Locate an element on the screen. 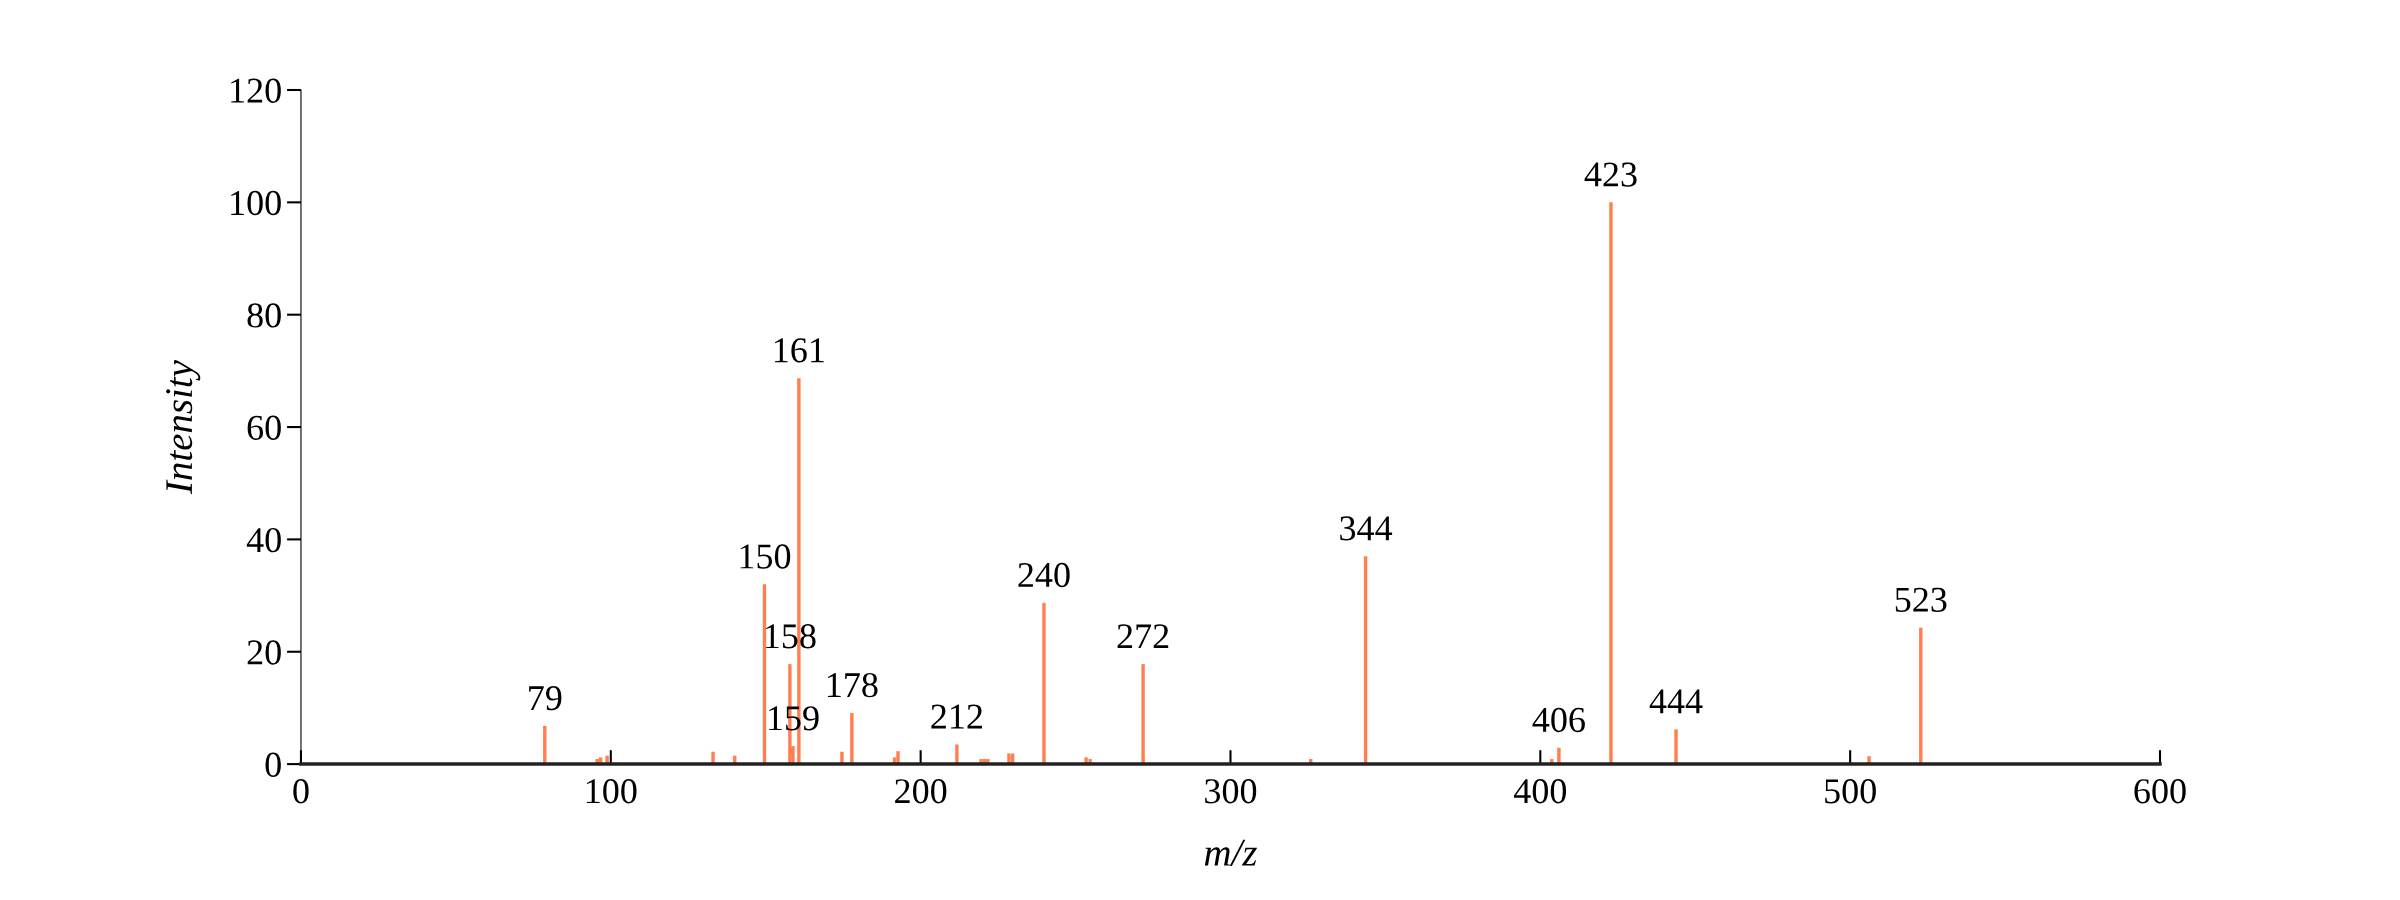 The width and height of the screenshot is (2400, 900). y-tick-label: 40 is located at coordinates (263, 540).